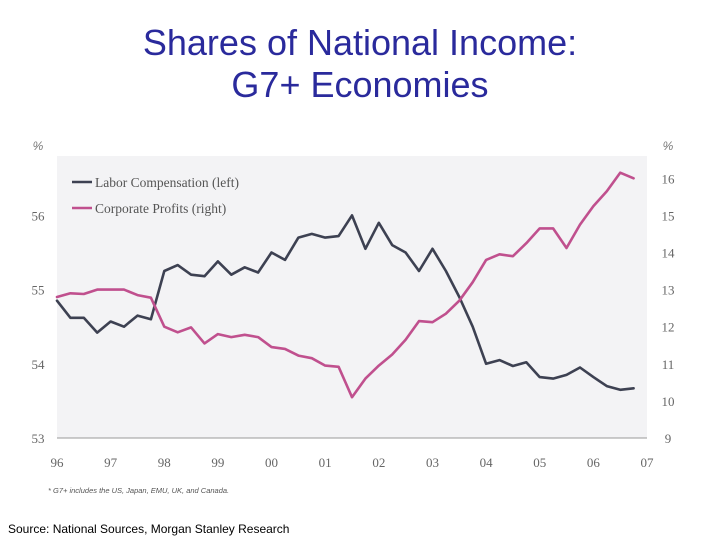 The image size is (720, 540). Describe the element at coordinates (360, 42) in the screenshot. I see `slide-title-line-1: Shares of National Income:` at that location.